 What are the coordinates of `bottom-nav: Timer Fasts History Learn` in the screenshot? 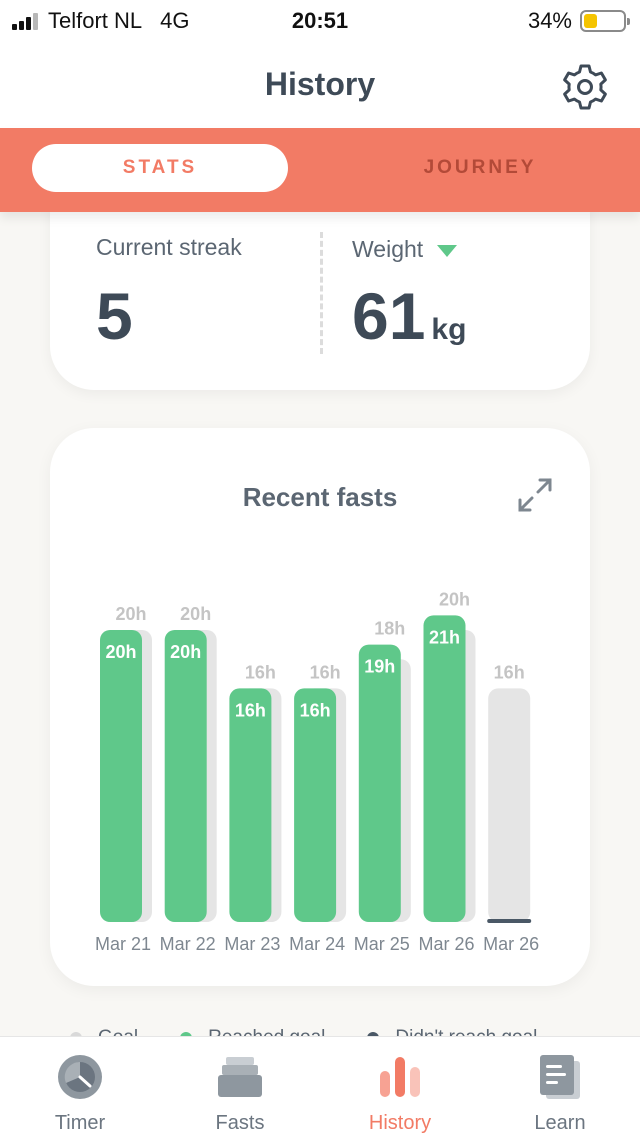 It's located at (320, 1086).